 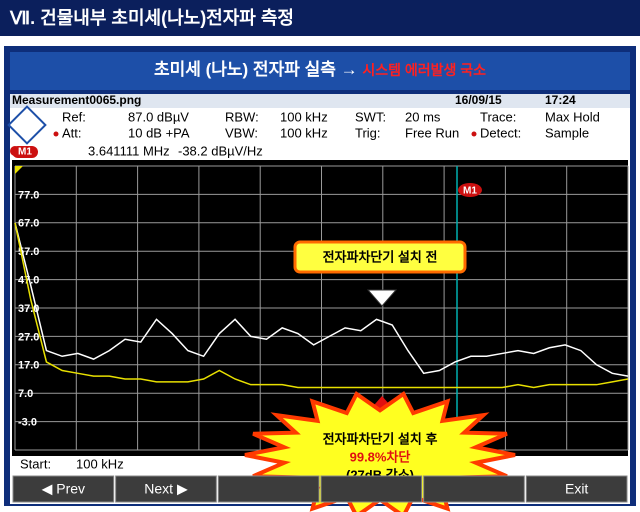 What do you see at coordinates (572, 116) in the screenshot?
I see `info-text: Max Hold` at bounding box center [572, 116].